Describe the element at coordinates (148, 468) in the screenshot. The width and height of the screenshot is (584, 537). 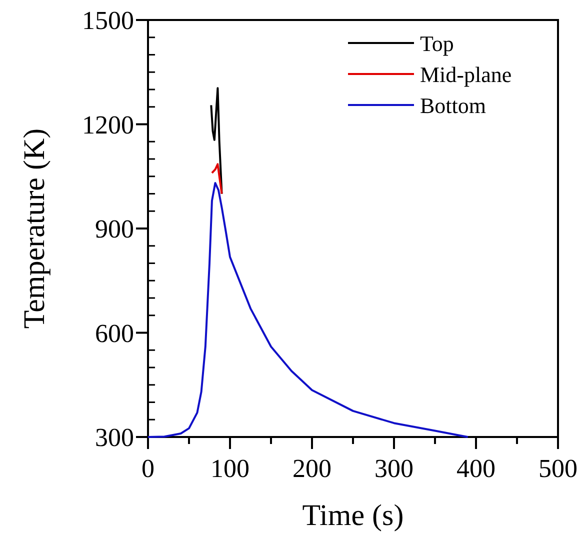
I see `x-tick-label: 0` at that location.